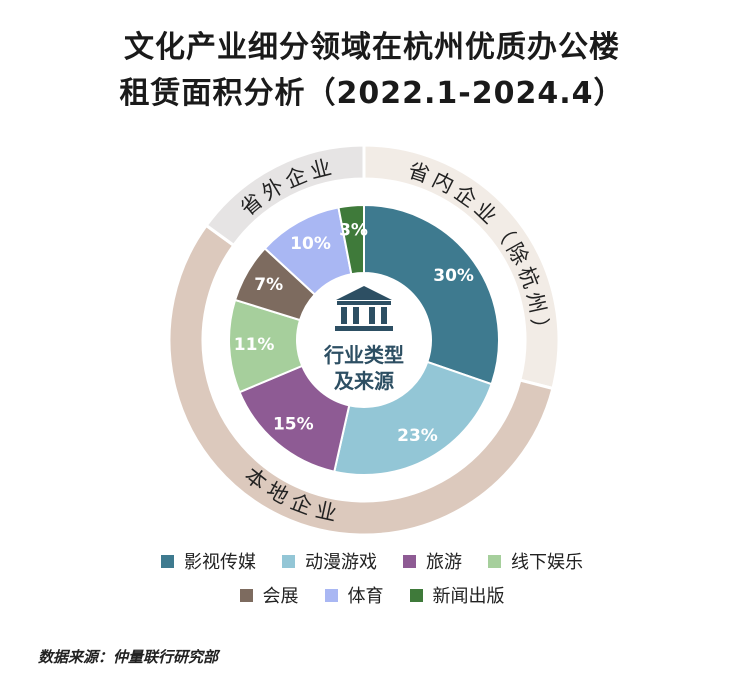 The width and height of the screenshot is (744, 680). I want to click on legend-row-1: 影视传媒 动漫游戏 旅游 线下娱乐, so click(372, 561).